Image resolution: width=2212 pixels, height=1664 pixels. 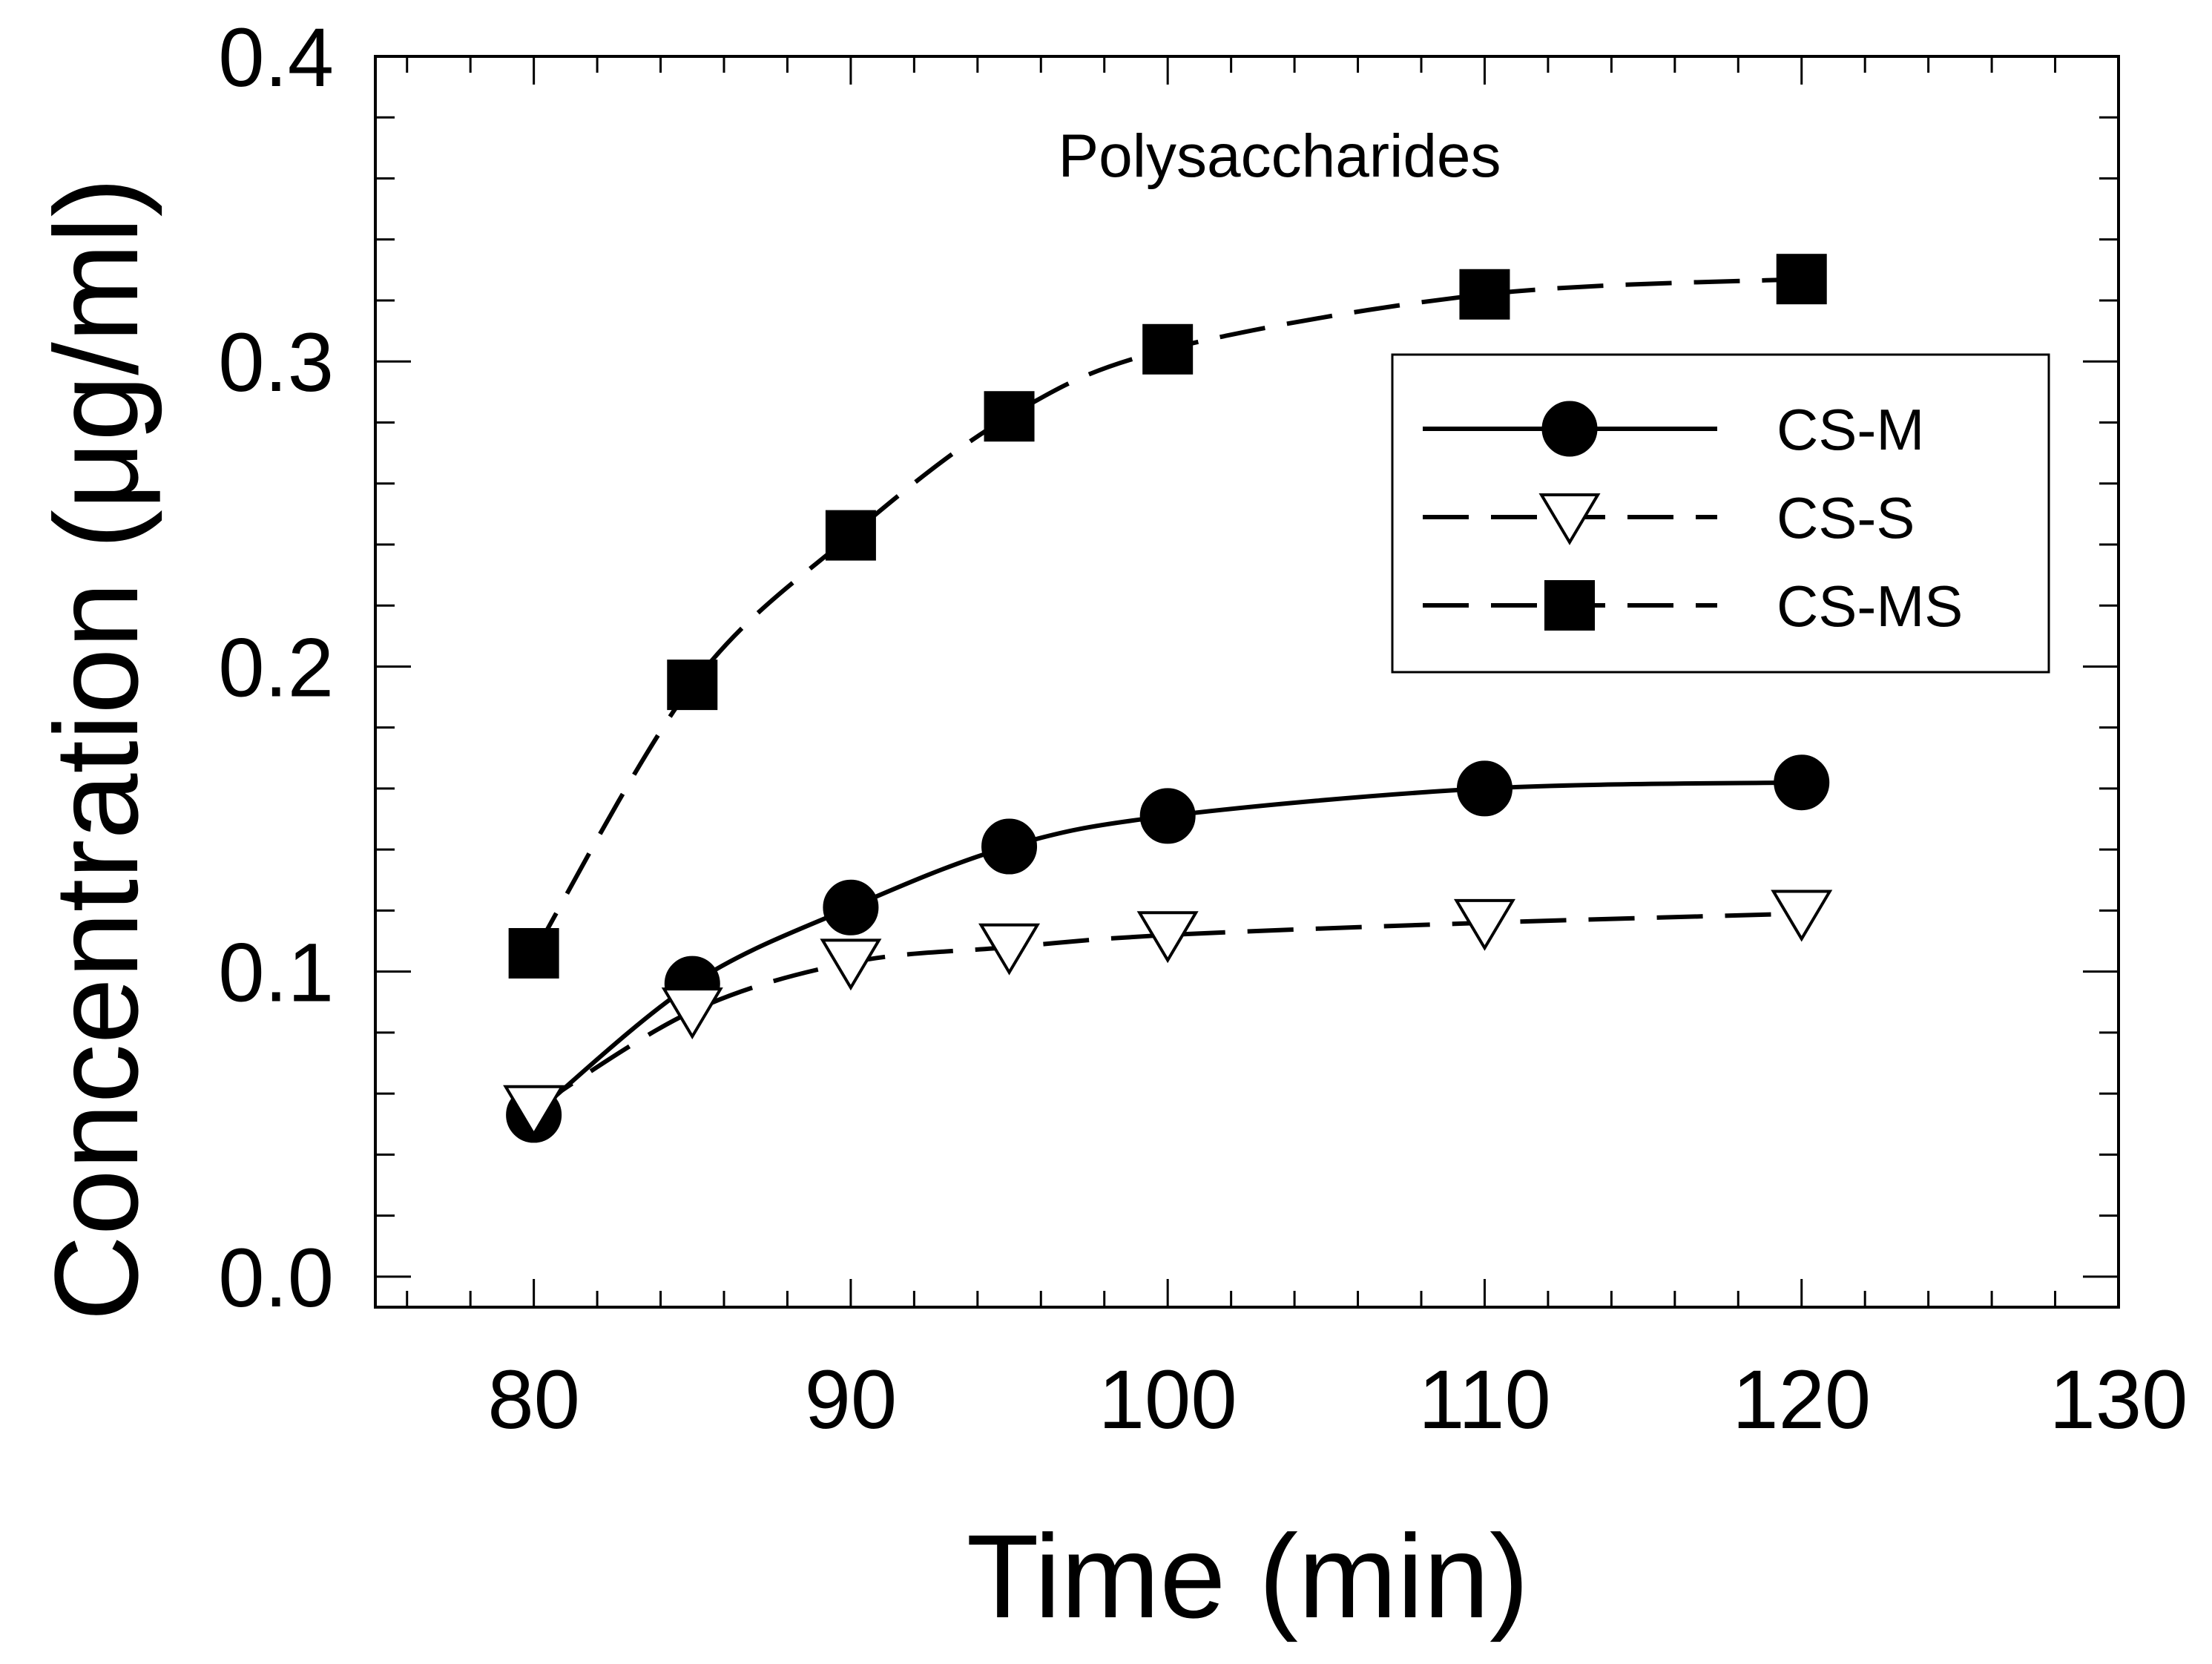 I want to click on y-tick-label: 0.4, so click(x=276, y=58).